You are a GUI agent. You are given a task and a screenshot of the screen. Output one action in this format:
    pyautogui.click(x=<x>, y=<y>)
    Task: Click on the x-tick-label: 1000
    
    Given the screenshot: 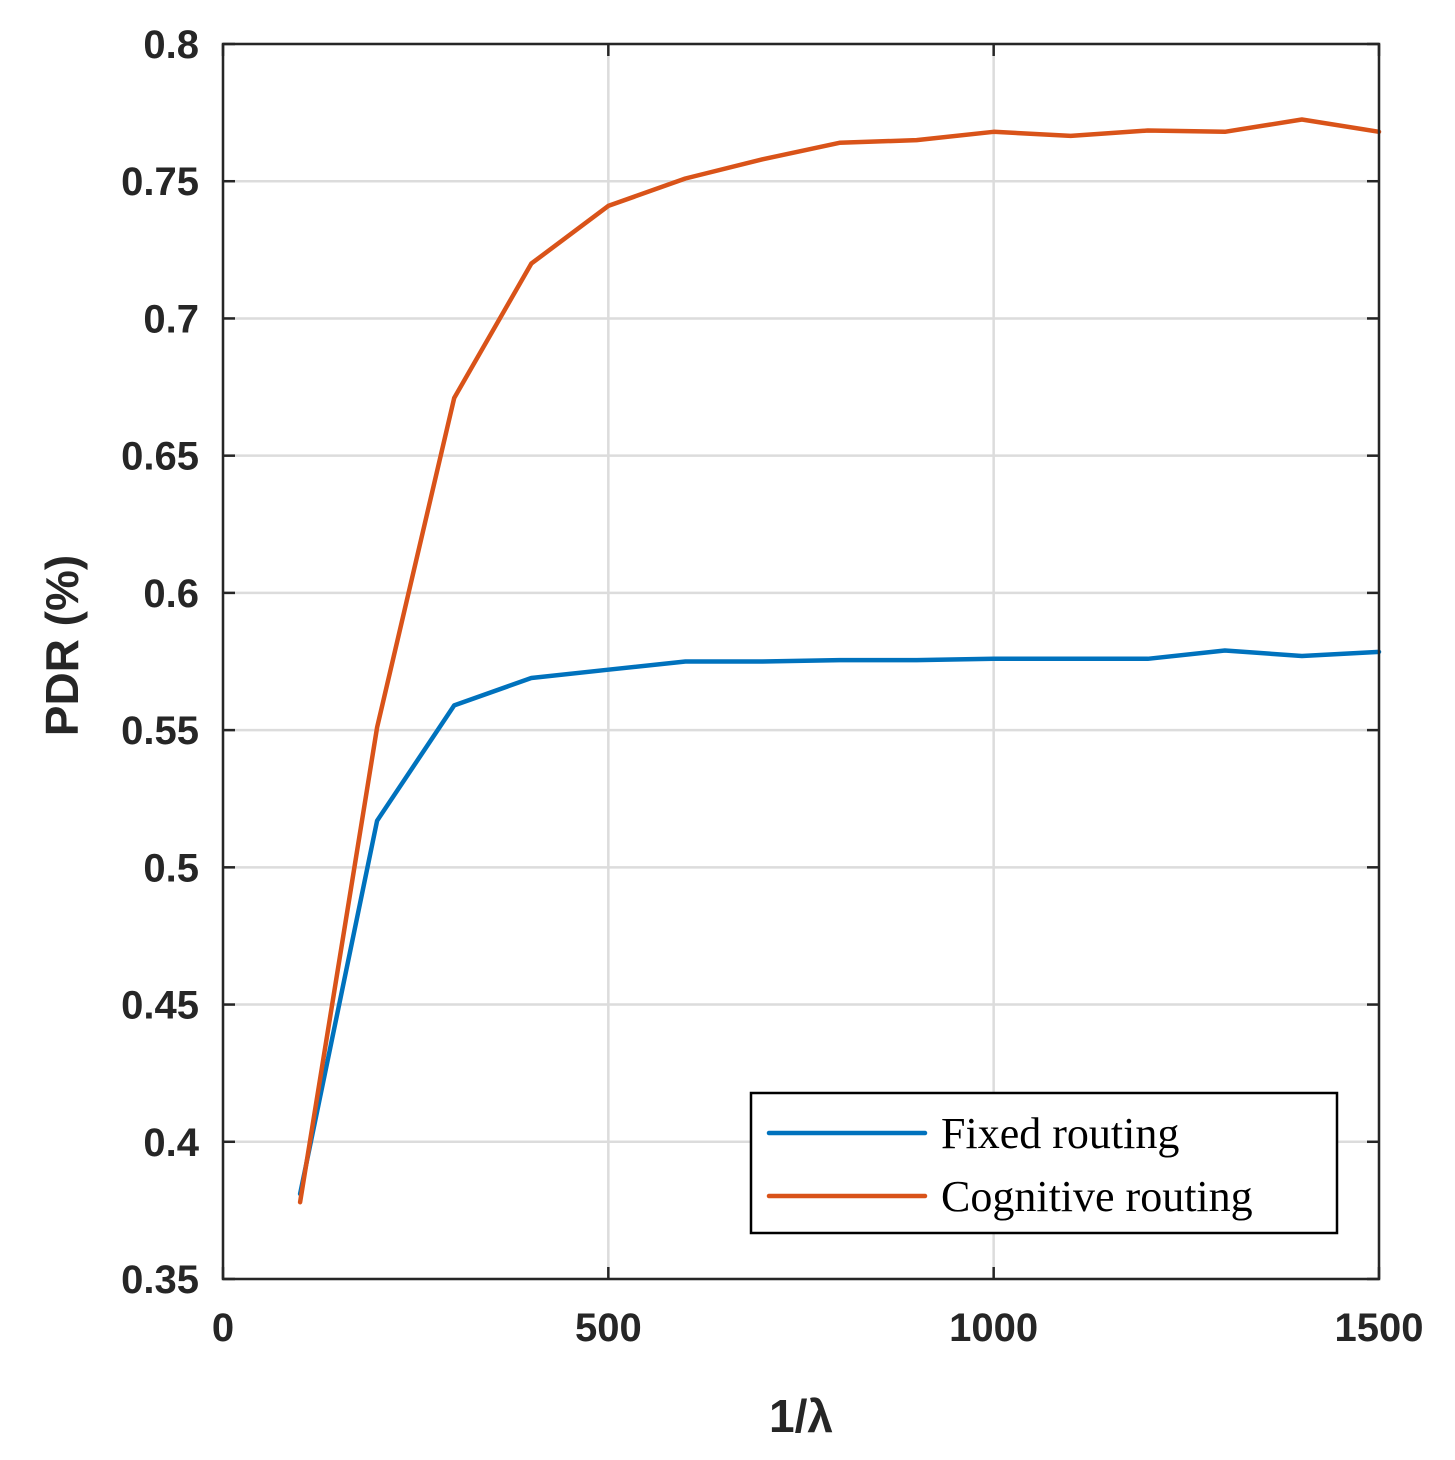 What is the action you would take?
    pyautogui.click(x=993, y=1328)
    